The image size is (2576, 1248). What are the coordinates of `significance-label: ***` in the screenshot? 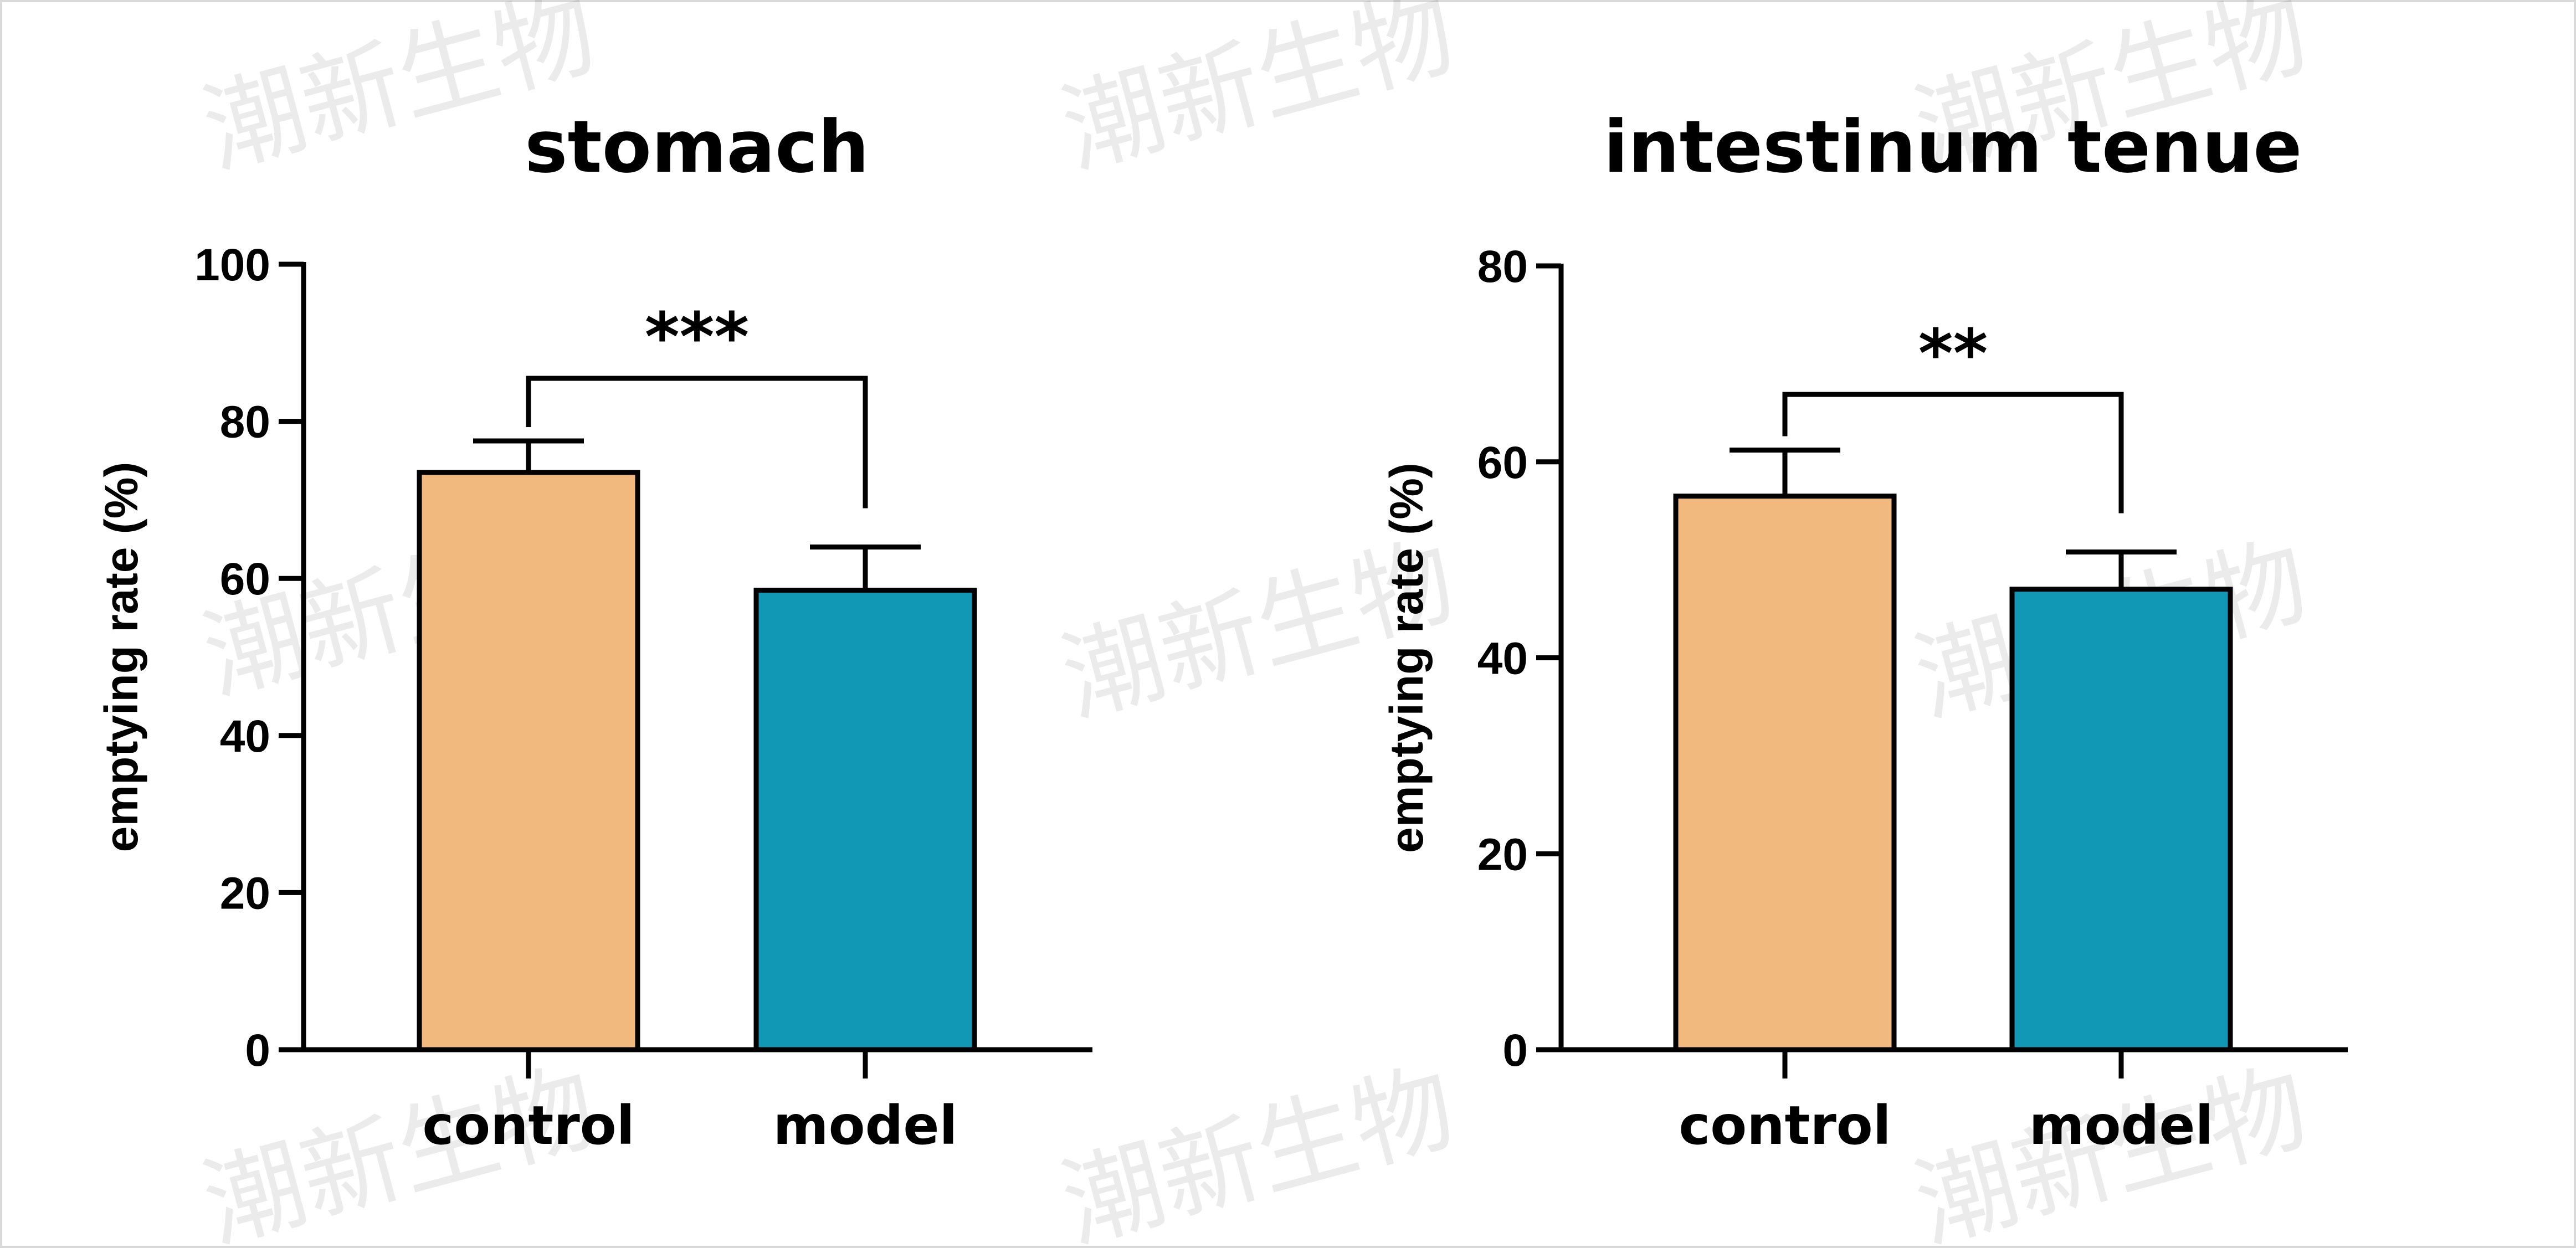 It's located at (697, 337).